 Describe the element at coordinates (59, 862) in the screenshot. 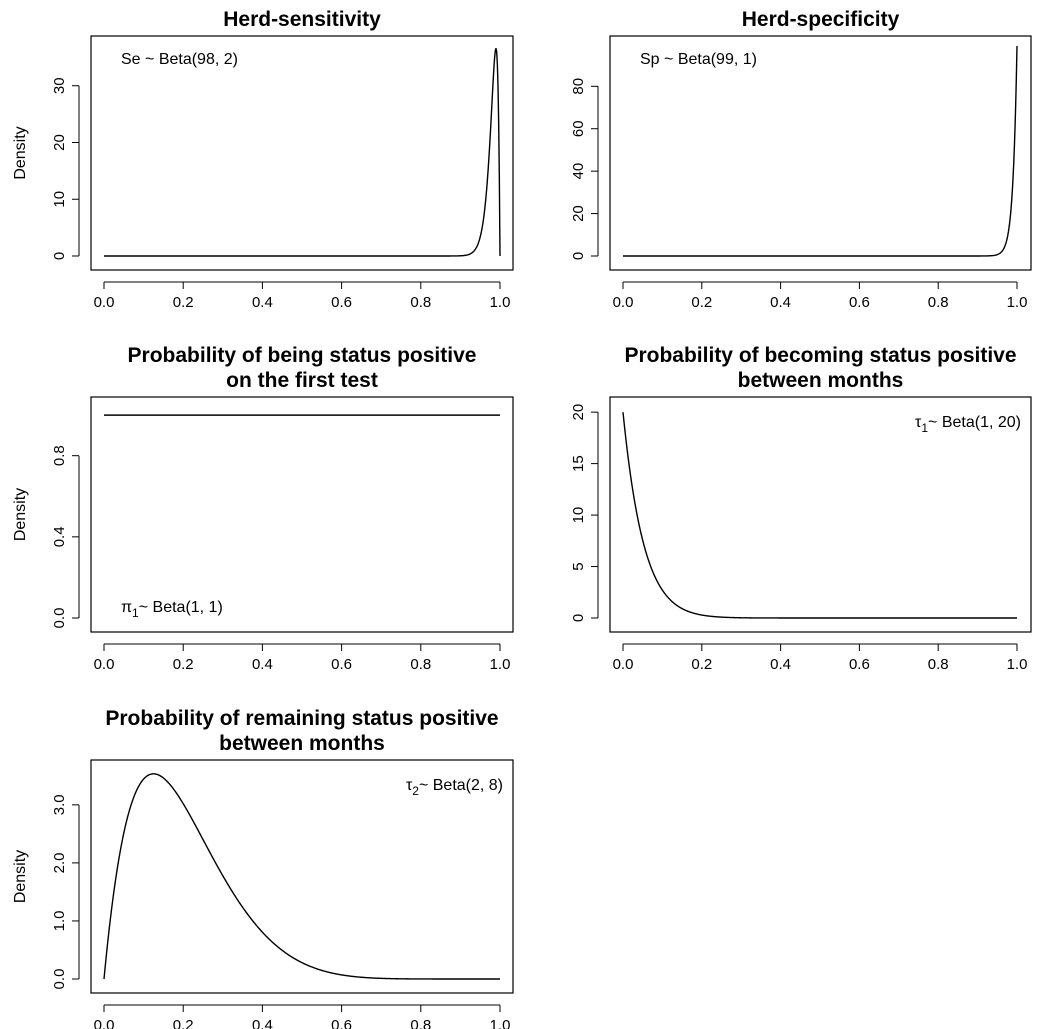

I see `y-tick-label: 2.0` at that location.